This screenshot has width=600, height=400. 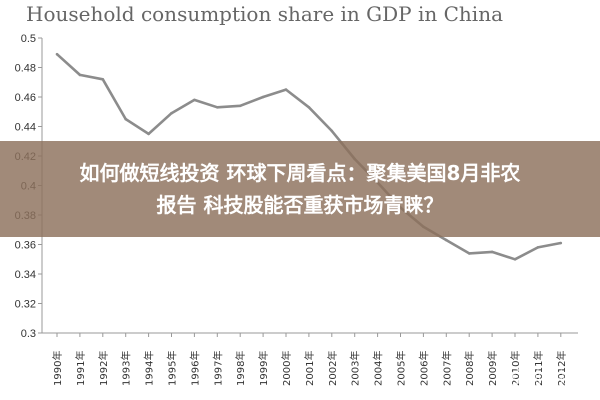 What do you see at coordinates (149, 368) in the screenshot?
I see `x-tick-label: 1994年` at bounding box center [149, 368].